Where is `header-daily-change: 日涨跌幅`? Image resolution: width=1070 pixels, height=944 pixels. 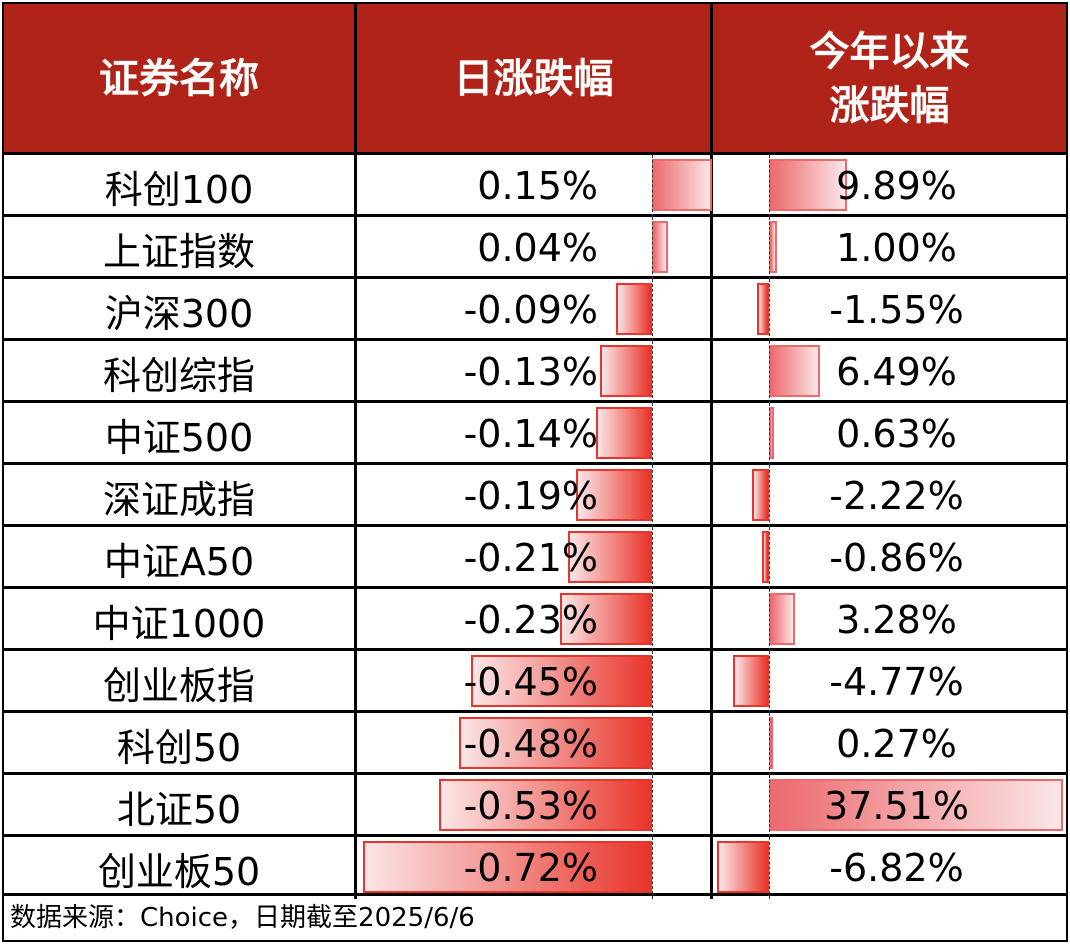 header-daily-change: 日涨跌幅 is located at coordinates (535, 78).